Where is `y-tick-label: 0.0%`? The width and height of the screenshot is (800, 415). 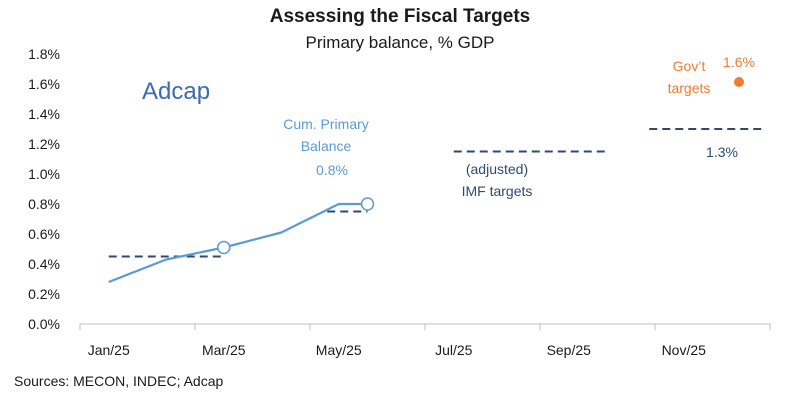
y-tick-label: 0.0% is located at coordinates (44, 324).